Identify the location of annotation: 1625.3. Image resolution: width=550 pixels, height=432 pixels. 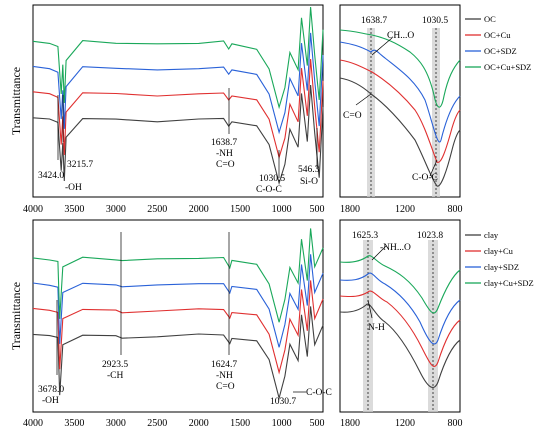
(365, 236).